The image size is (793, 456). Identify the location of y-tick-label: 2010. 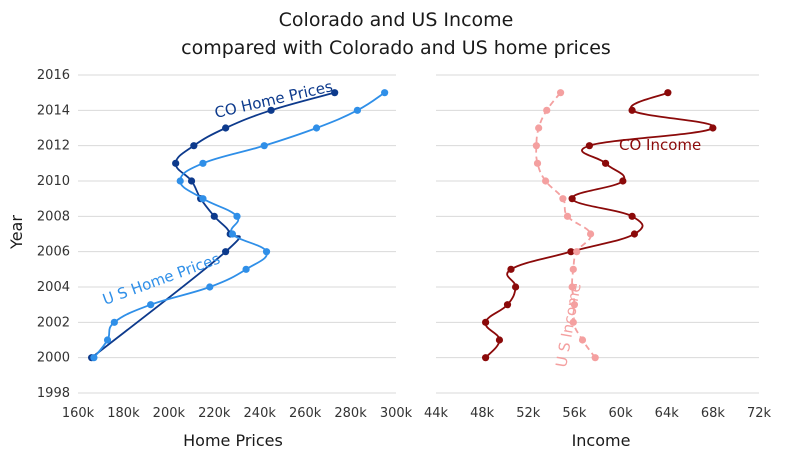
(53, 181).